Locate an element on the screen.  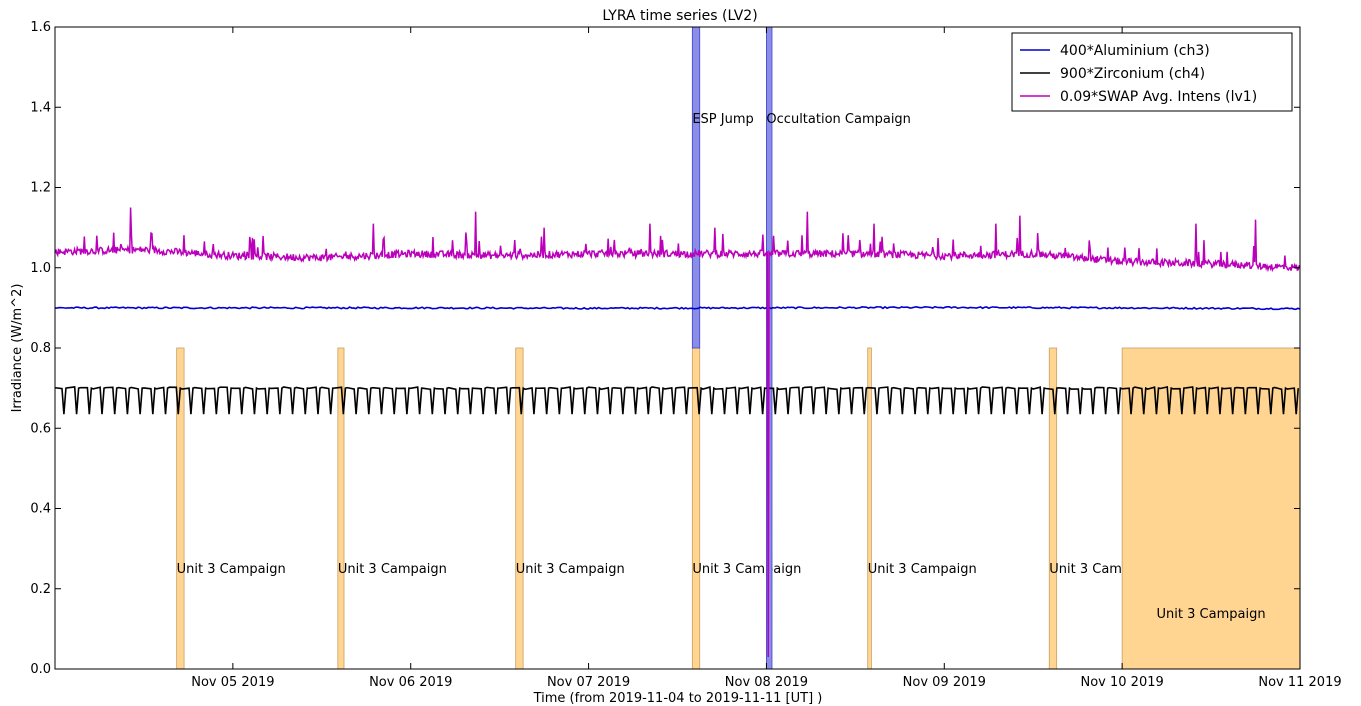
y-tick-label: 0.6 is located at coordinates (40, 428).